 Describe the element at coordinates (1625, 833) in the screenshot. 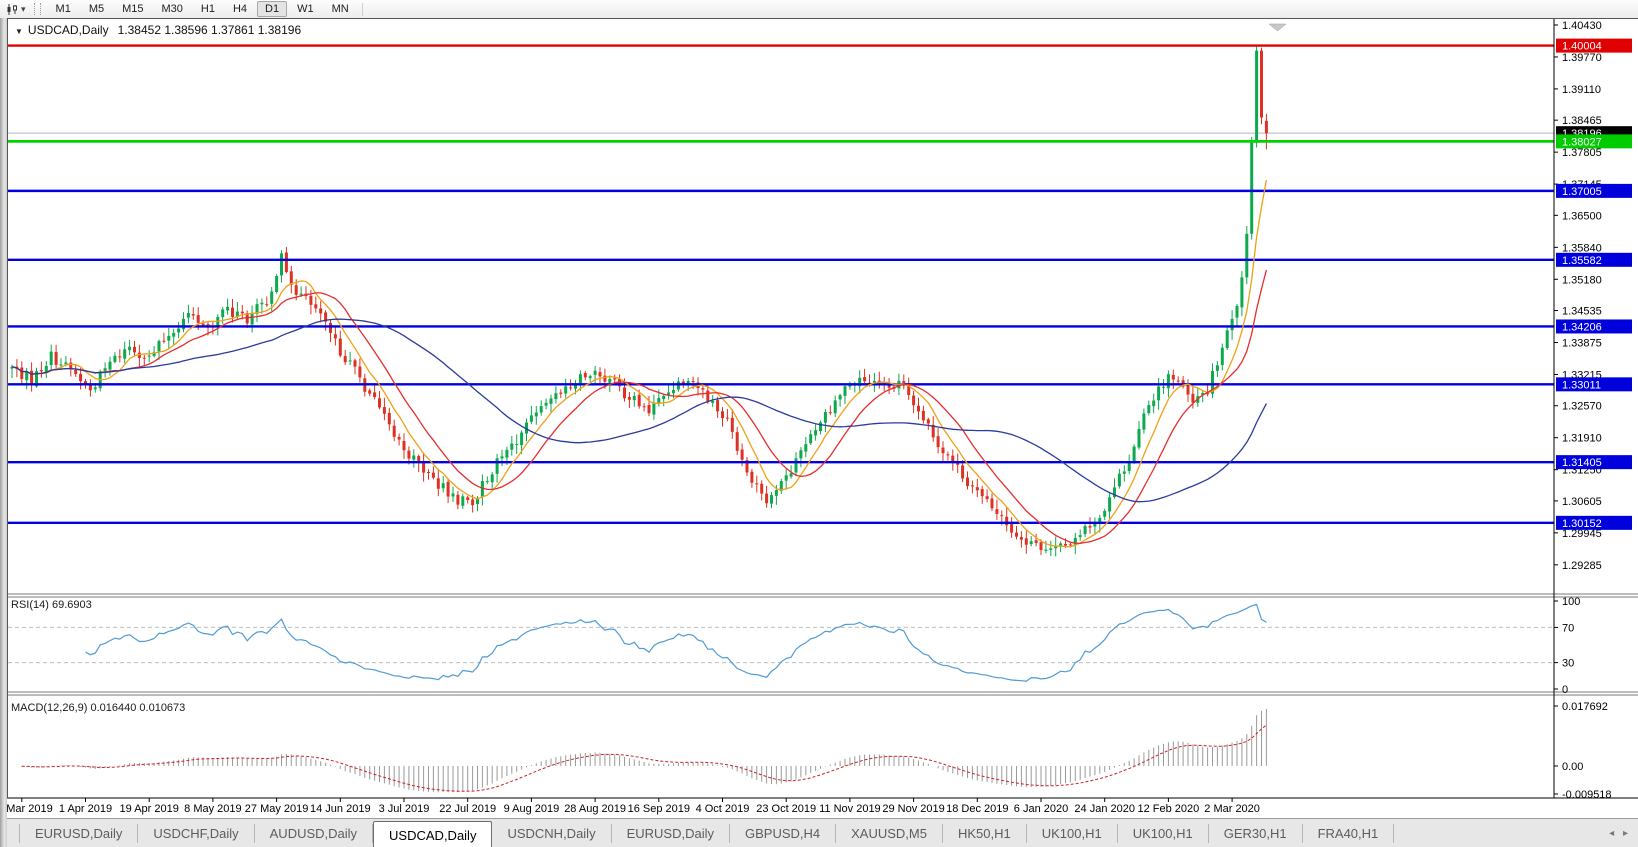

I see `tab-scroll-right-icon: ▸` at that location.